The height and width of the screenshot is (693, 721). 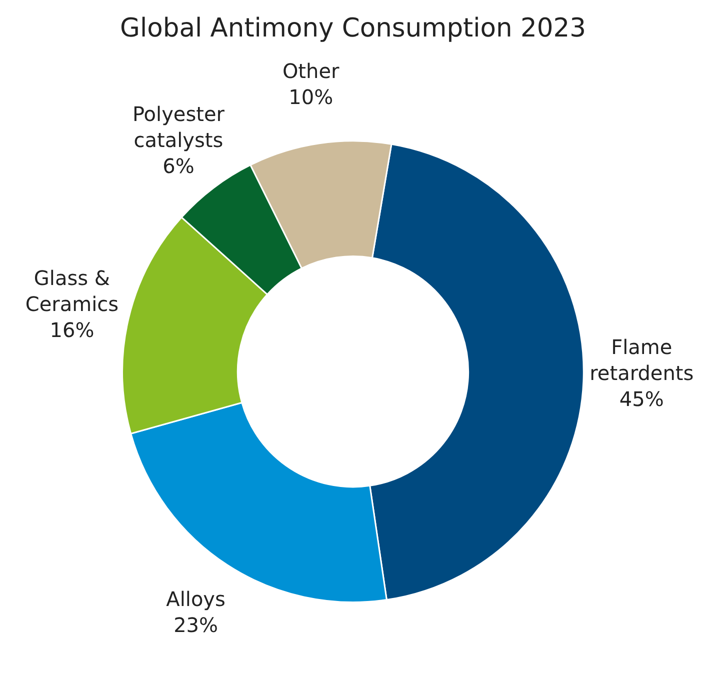 I want to click on data-label: 6%, so click(x=178, y=166).